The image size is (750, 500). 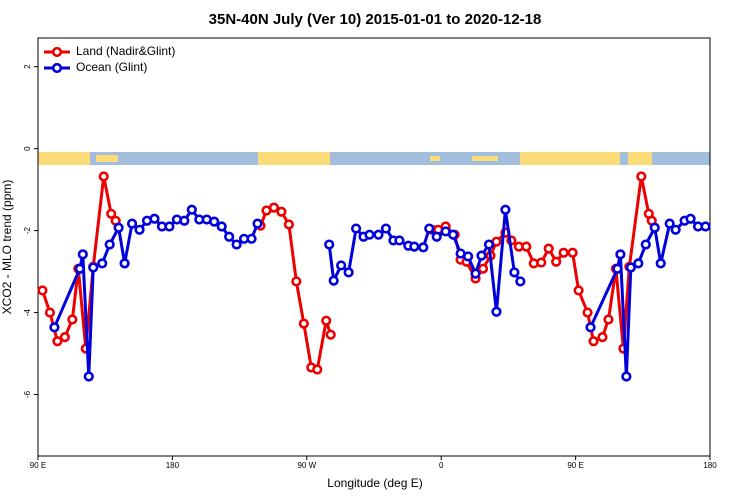 What do you see at coordinates (27, 231) in the screenshot?
I see `y-tick-label: -2` at bounding box center [27, 231].